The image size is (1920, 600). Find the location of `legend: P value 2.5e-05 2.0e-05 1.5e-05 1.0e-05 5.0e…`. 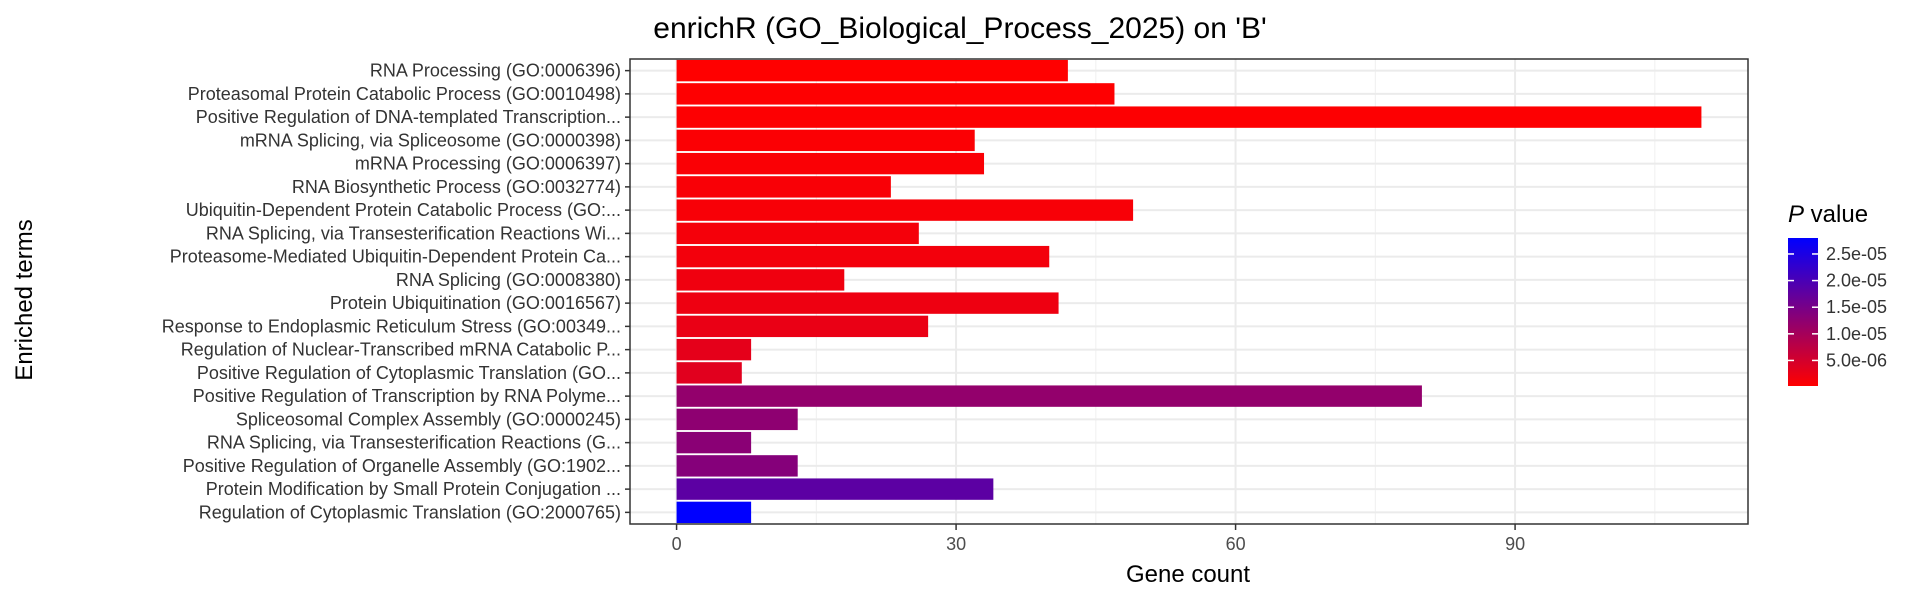

legend: P value 2.5e-05 2.0e-05 1.5e-05 1.0e-05 5.0e… is located at coordinates (1837, 293).